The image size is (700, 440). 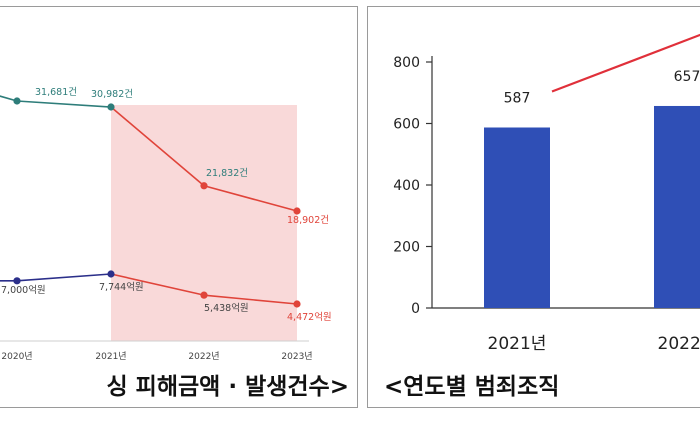 I want to click on x-tick-label: 2020년, so click(x=16, y=356).